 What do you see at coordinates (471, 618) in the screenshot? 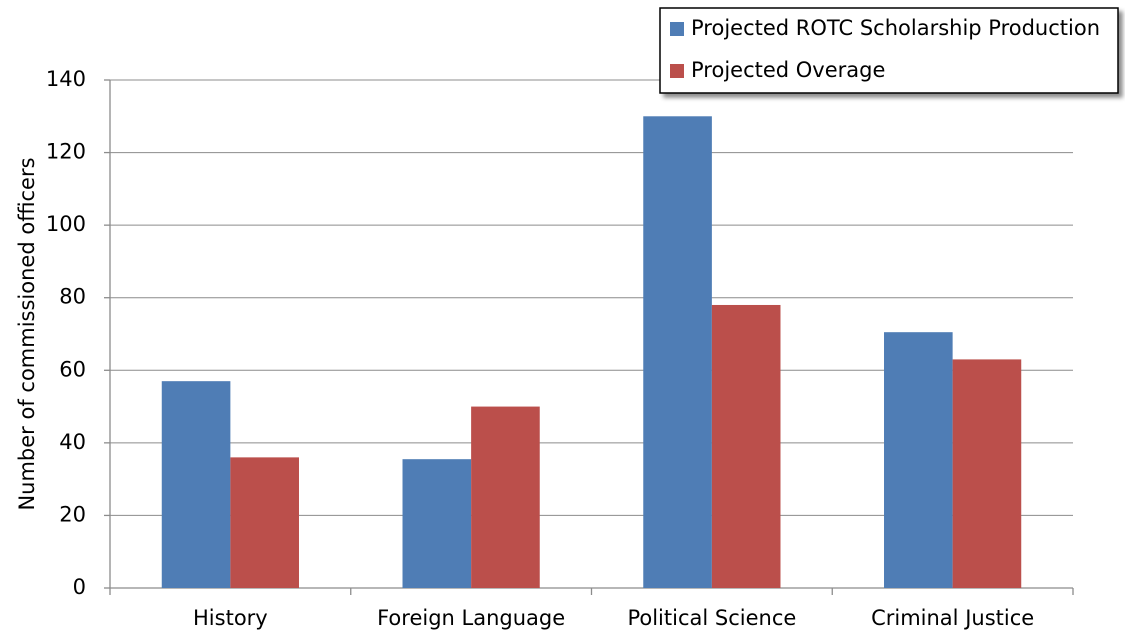
I see `x-tick-label: Foreign Language` at bounding box center [471, 618].